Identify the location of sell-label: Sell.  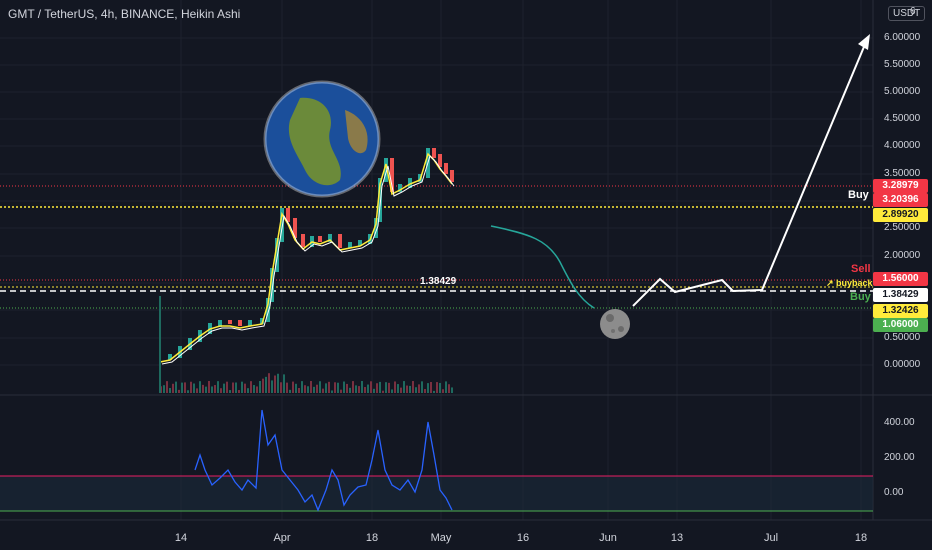
(861, 269).